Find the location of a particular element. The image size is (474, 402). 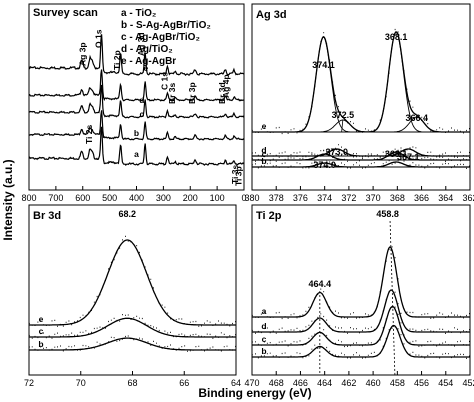

fit-line-d is located at coordinates (361, 311).